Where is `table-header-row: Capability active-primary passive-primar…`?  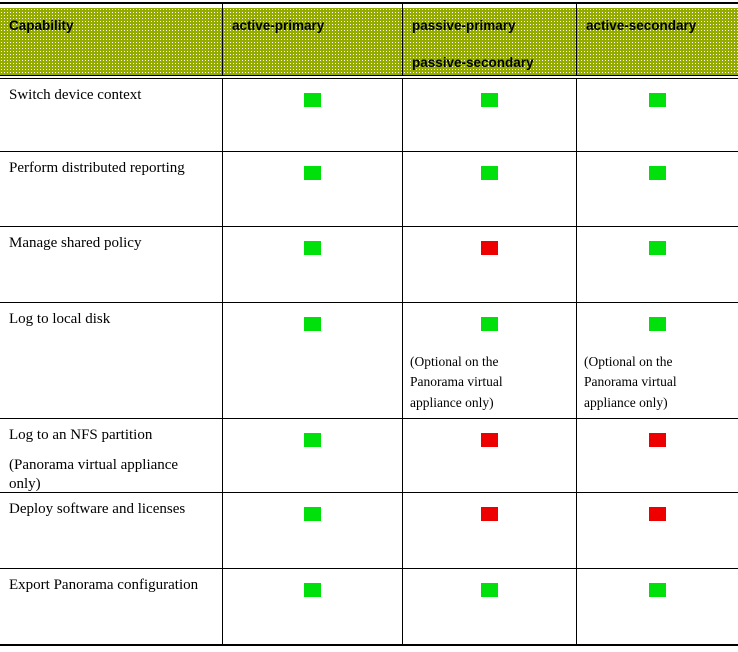
table-header-row: Capability active-primary passive-primar… is located at coordinates (369, 41).